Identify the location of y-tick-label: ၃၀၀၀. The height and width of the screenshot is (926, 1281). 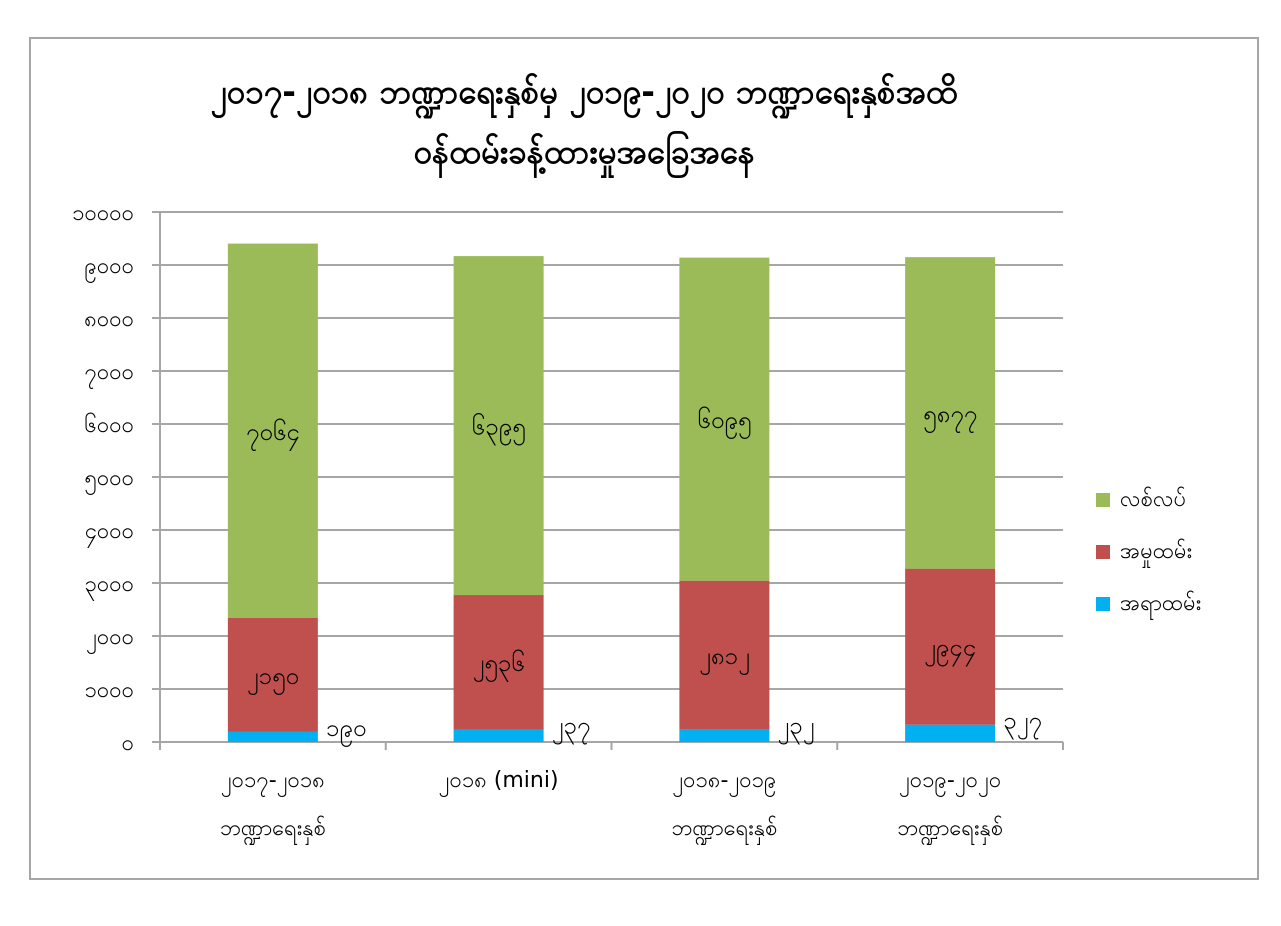
(110, 586).